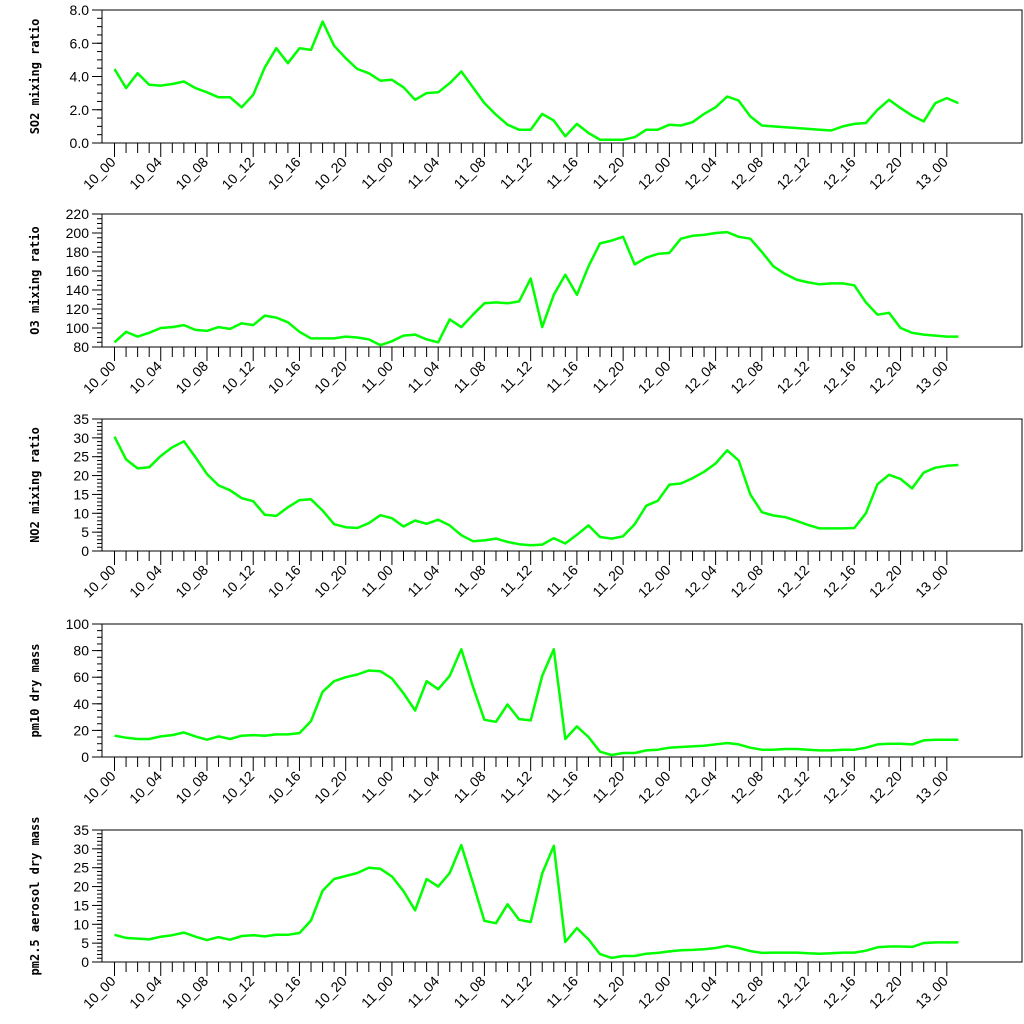 The width and height of the screenshot is (1024, 1024). What do you see at coordinates (78, 214) in the screenshot?
I see `y-tick-label: 220` at bounding box center [78, 214].